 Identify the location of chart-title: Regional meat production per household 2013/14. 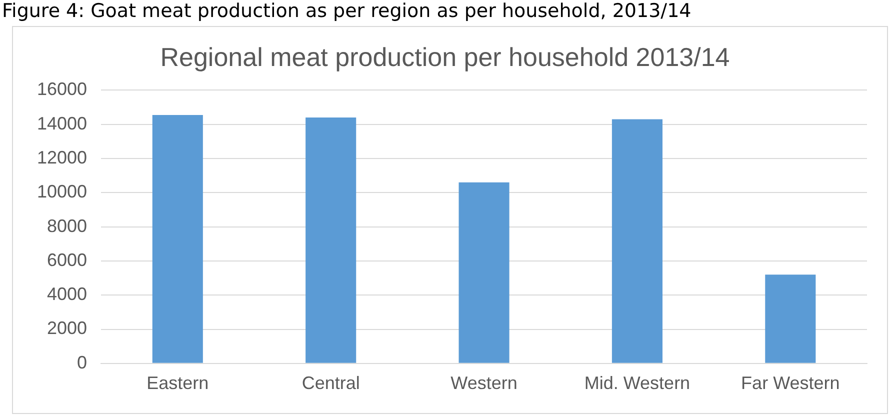
(445, 57).